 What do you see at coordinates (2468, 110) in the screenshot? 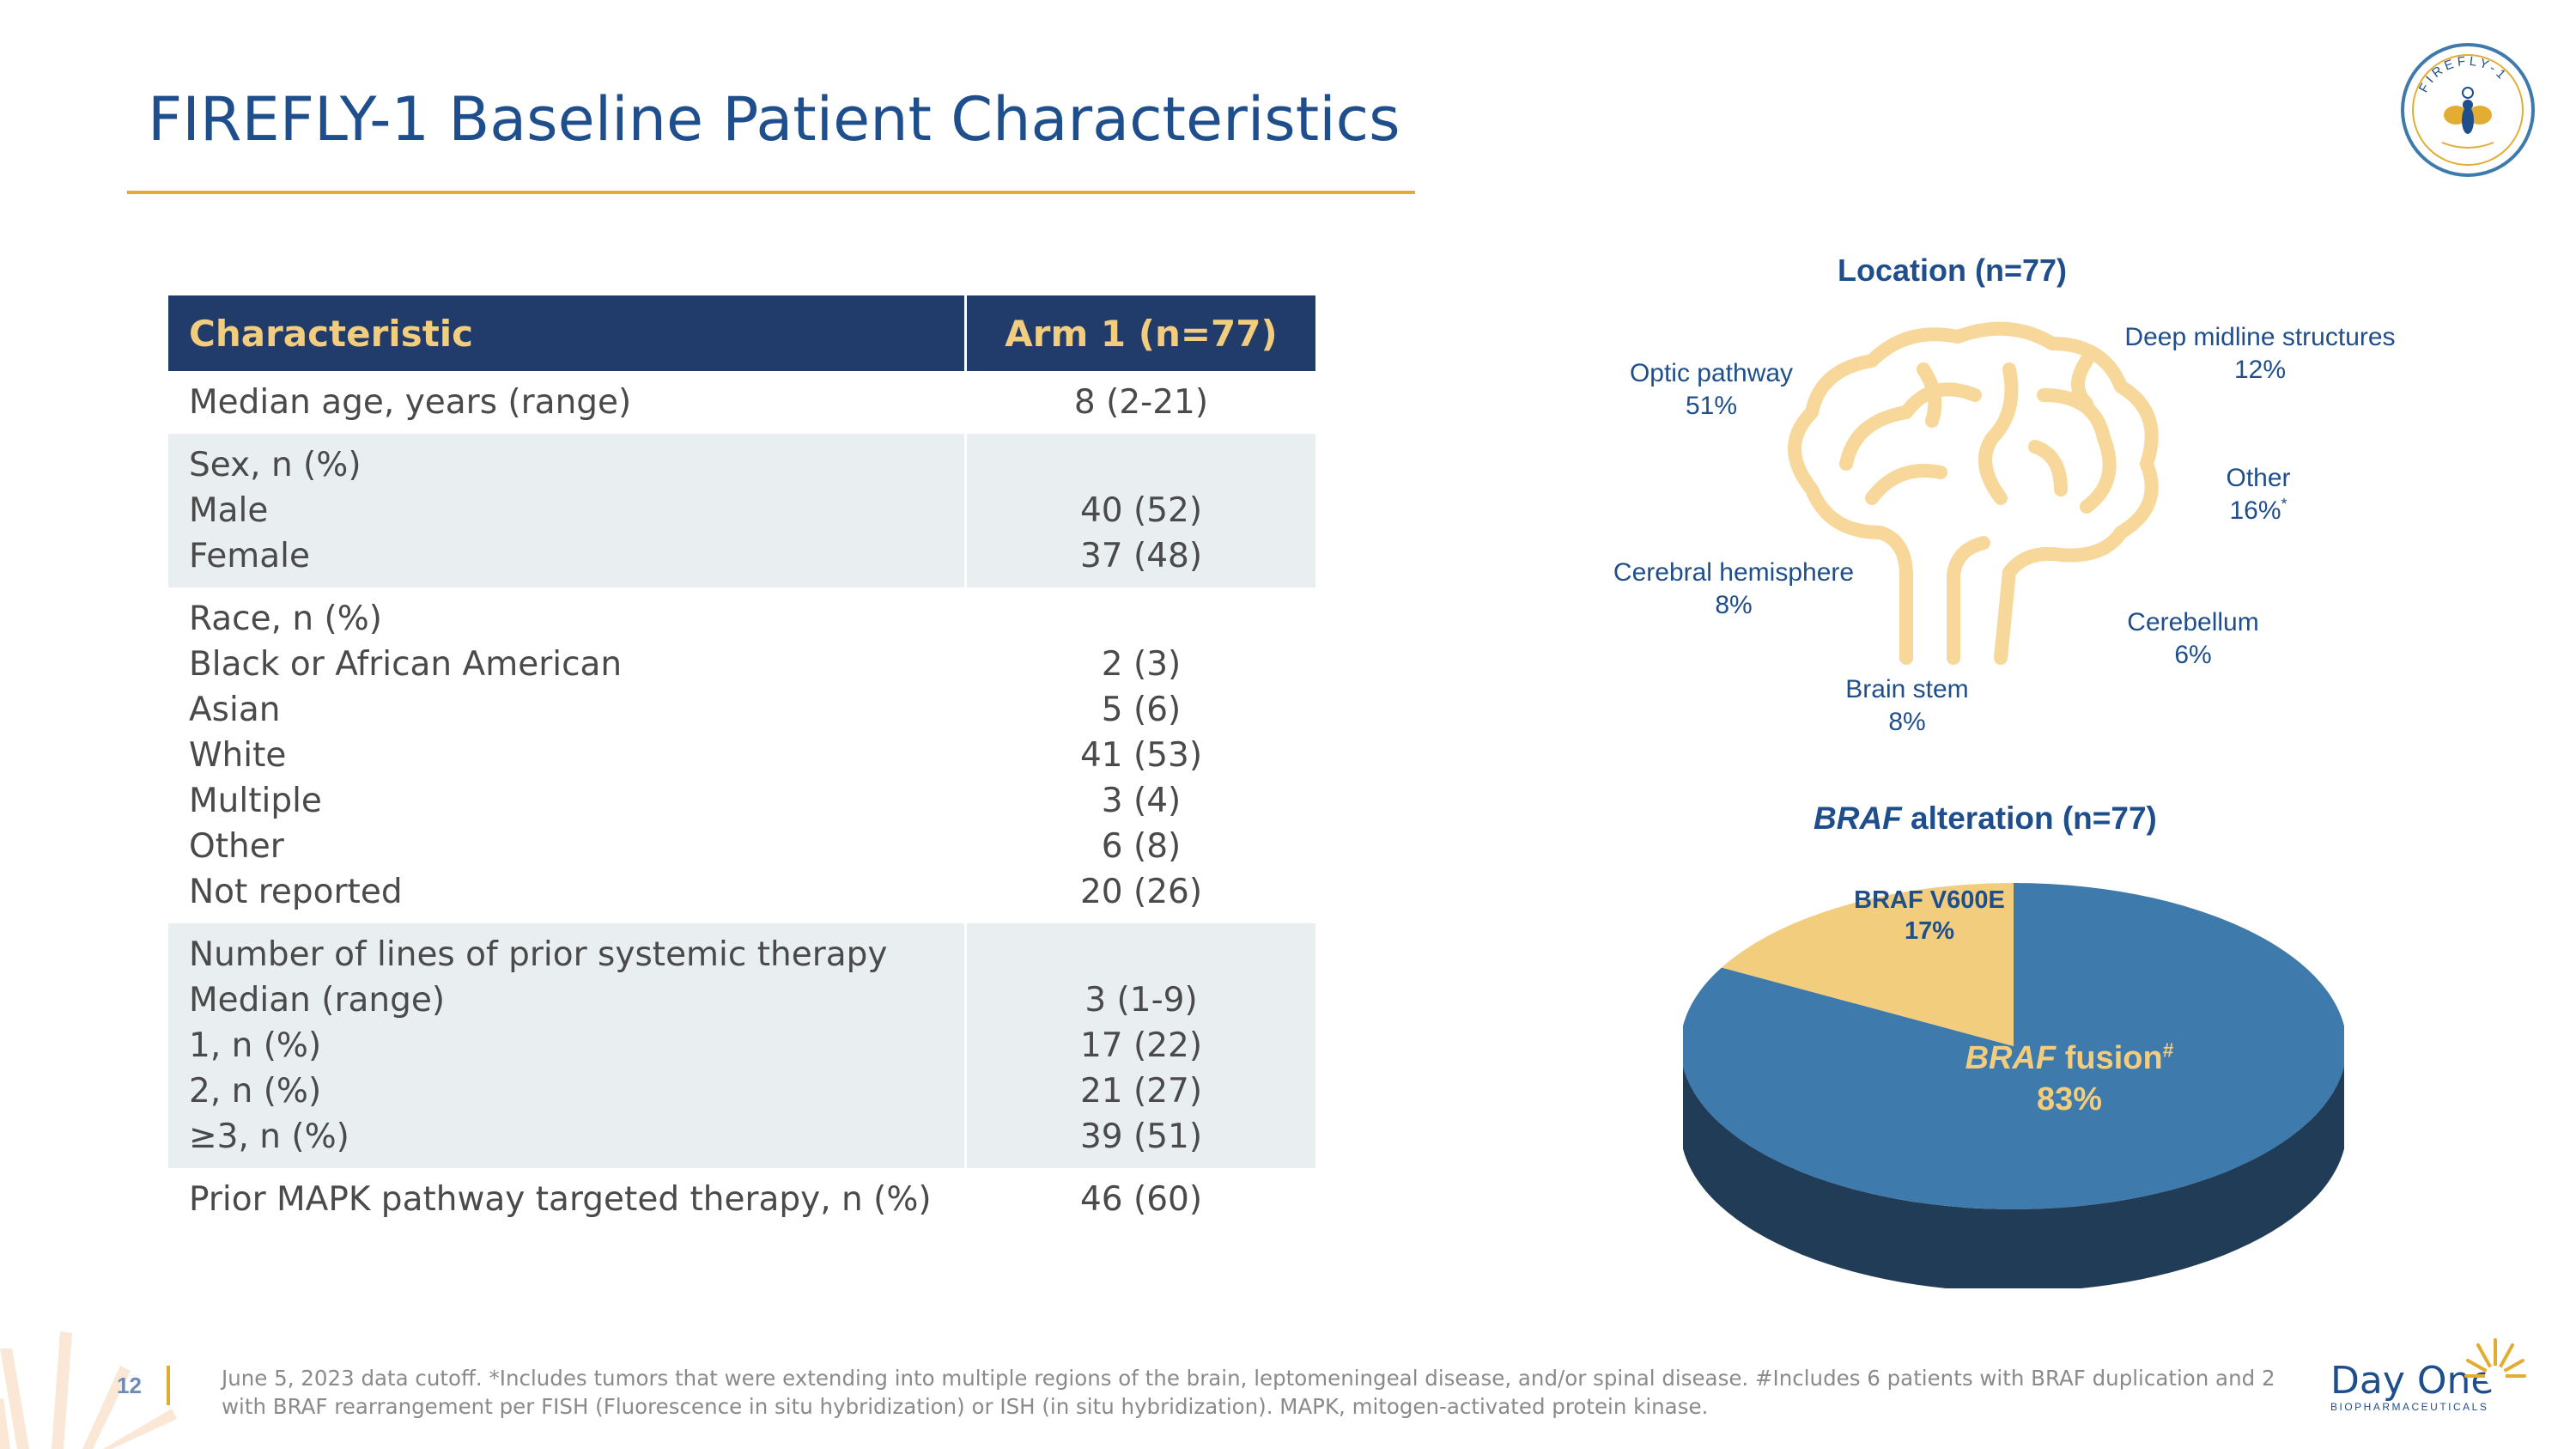
I see `firefly-seal-logo: FIREFLY-1` at bounding box center [2468, 110].